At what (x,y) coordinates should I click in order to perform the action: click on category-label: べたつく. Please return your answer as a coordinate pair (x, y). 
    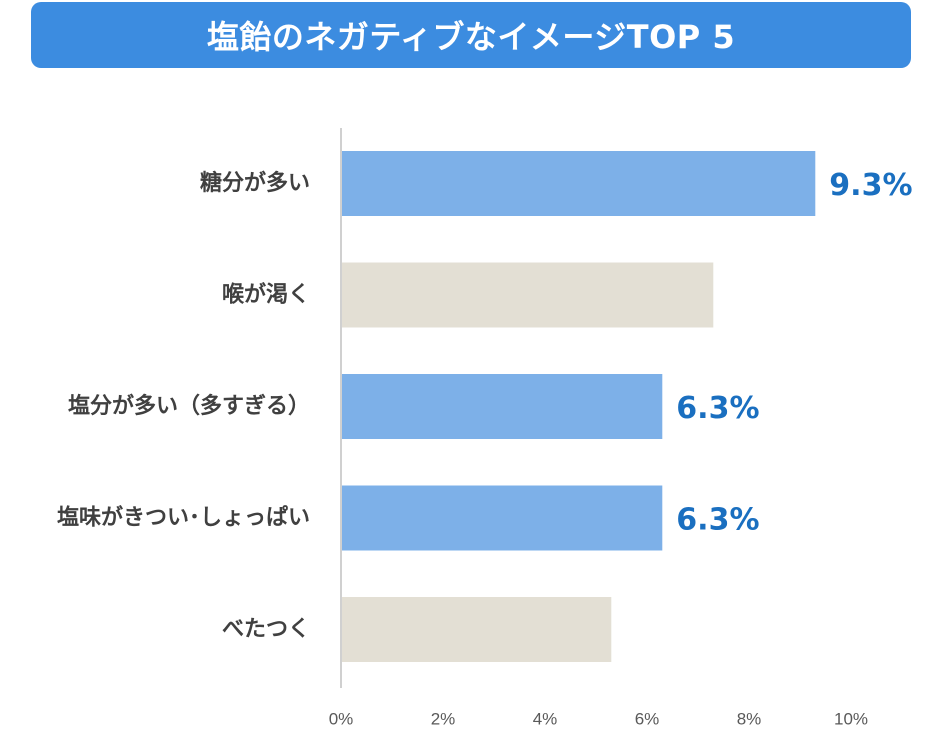
    Looking at the image, I should click on (266, 629).